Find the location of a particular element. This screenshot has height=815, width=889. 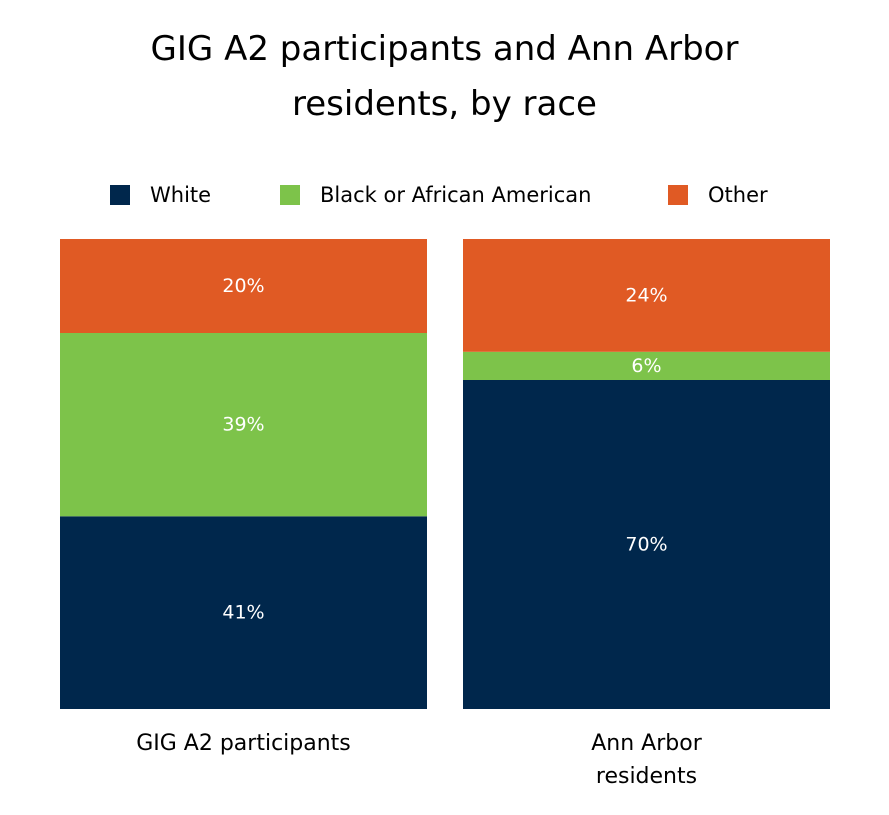

legend-swatch-black-or-african-american is located at coordinates (290, 195).